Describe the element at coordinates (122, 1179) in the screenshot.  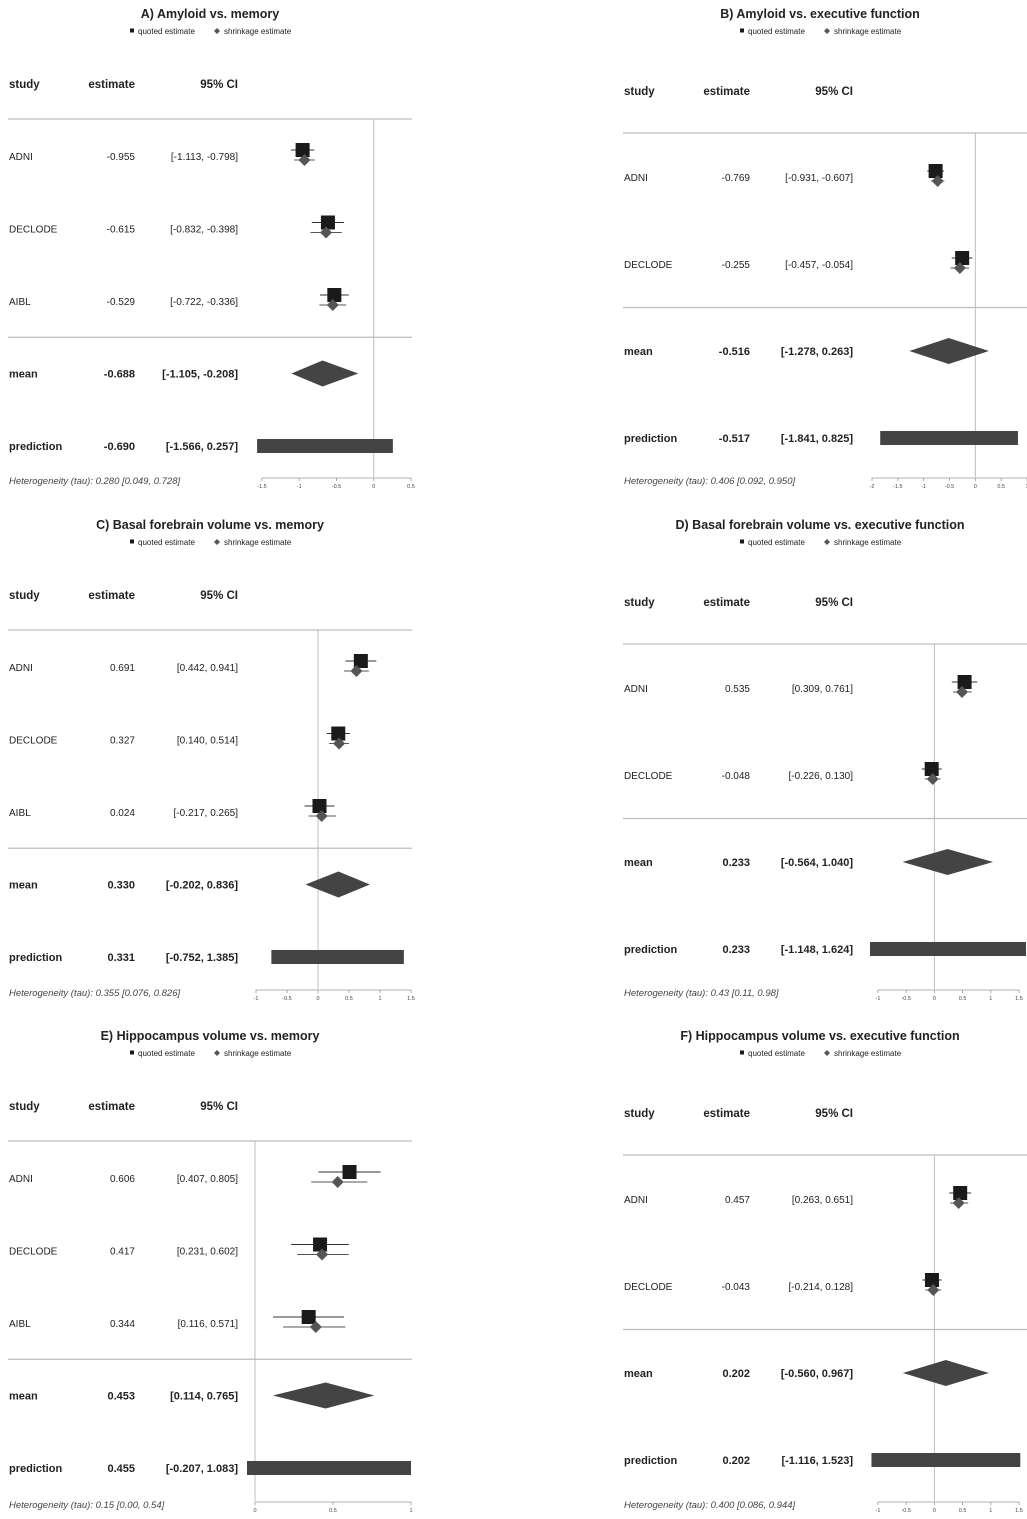
I see `study-estimate: 0.606` at that location.